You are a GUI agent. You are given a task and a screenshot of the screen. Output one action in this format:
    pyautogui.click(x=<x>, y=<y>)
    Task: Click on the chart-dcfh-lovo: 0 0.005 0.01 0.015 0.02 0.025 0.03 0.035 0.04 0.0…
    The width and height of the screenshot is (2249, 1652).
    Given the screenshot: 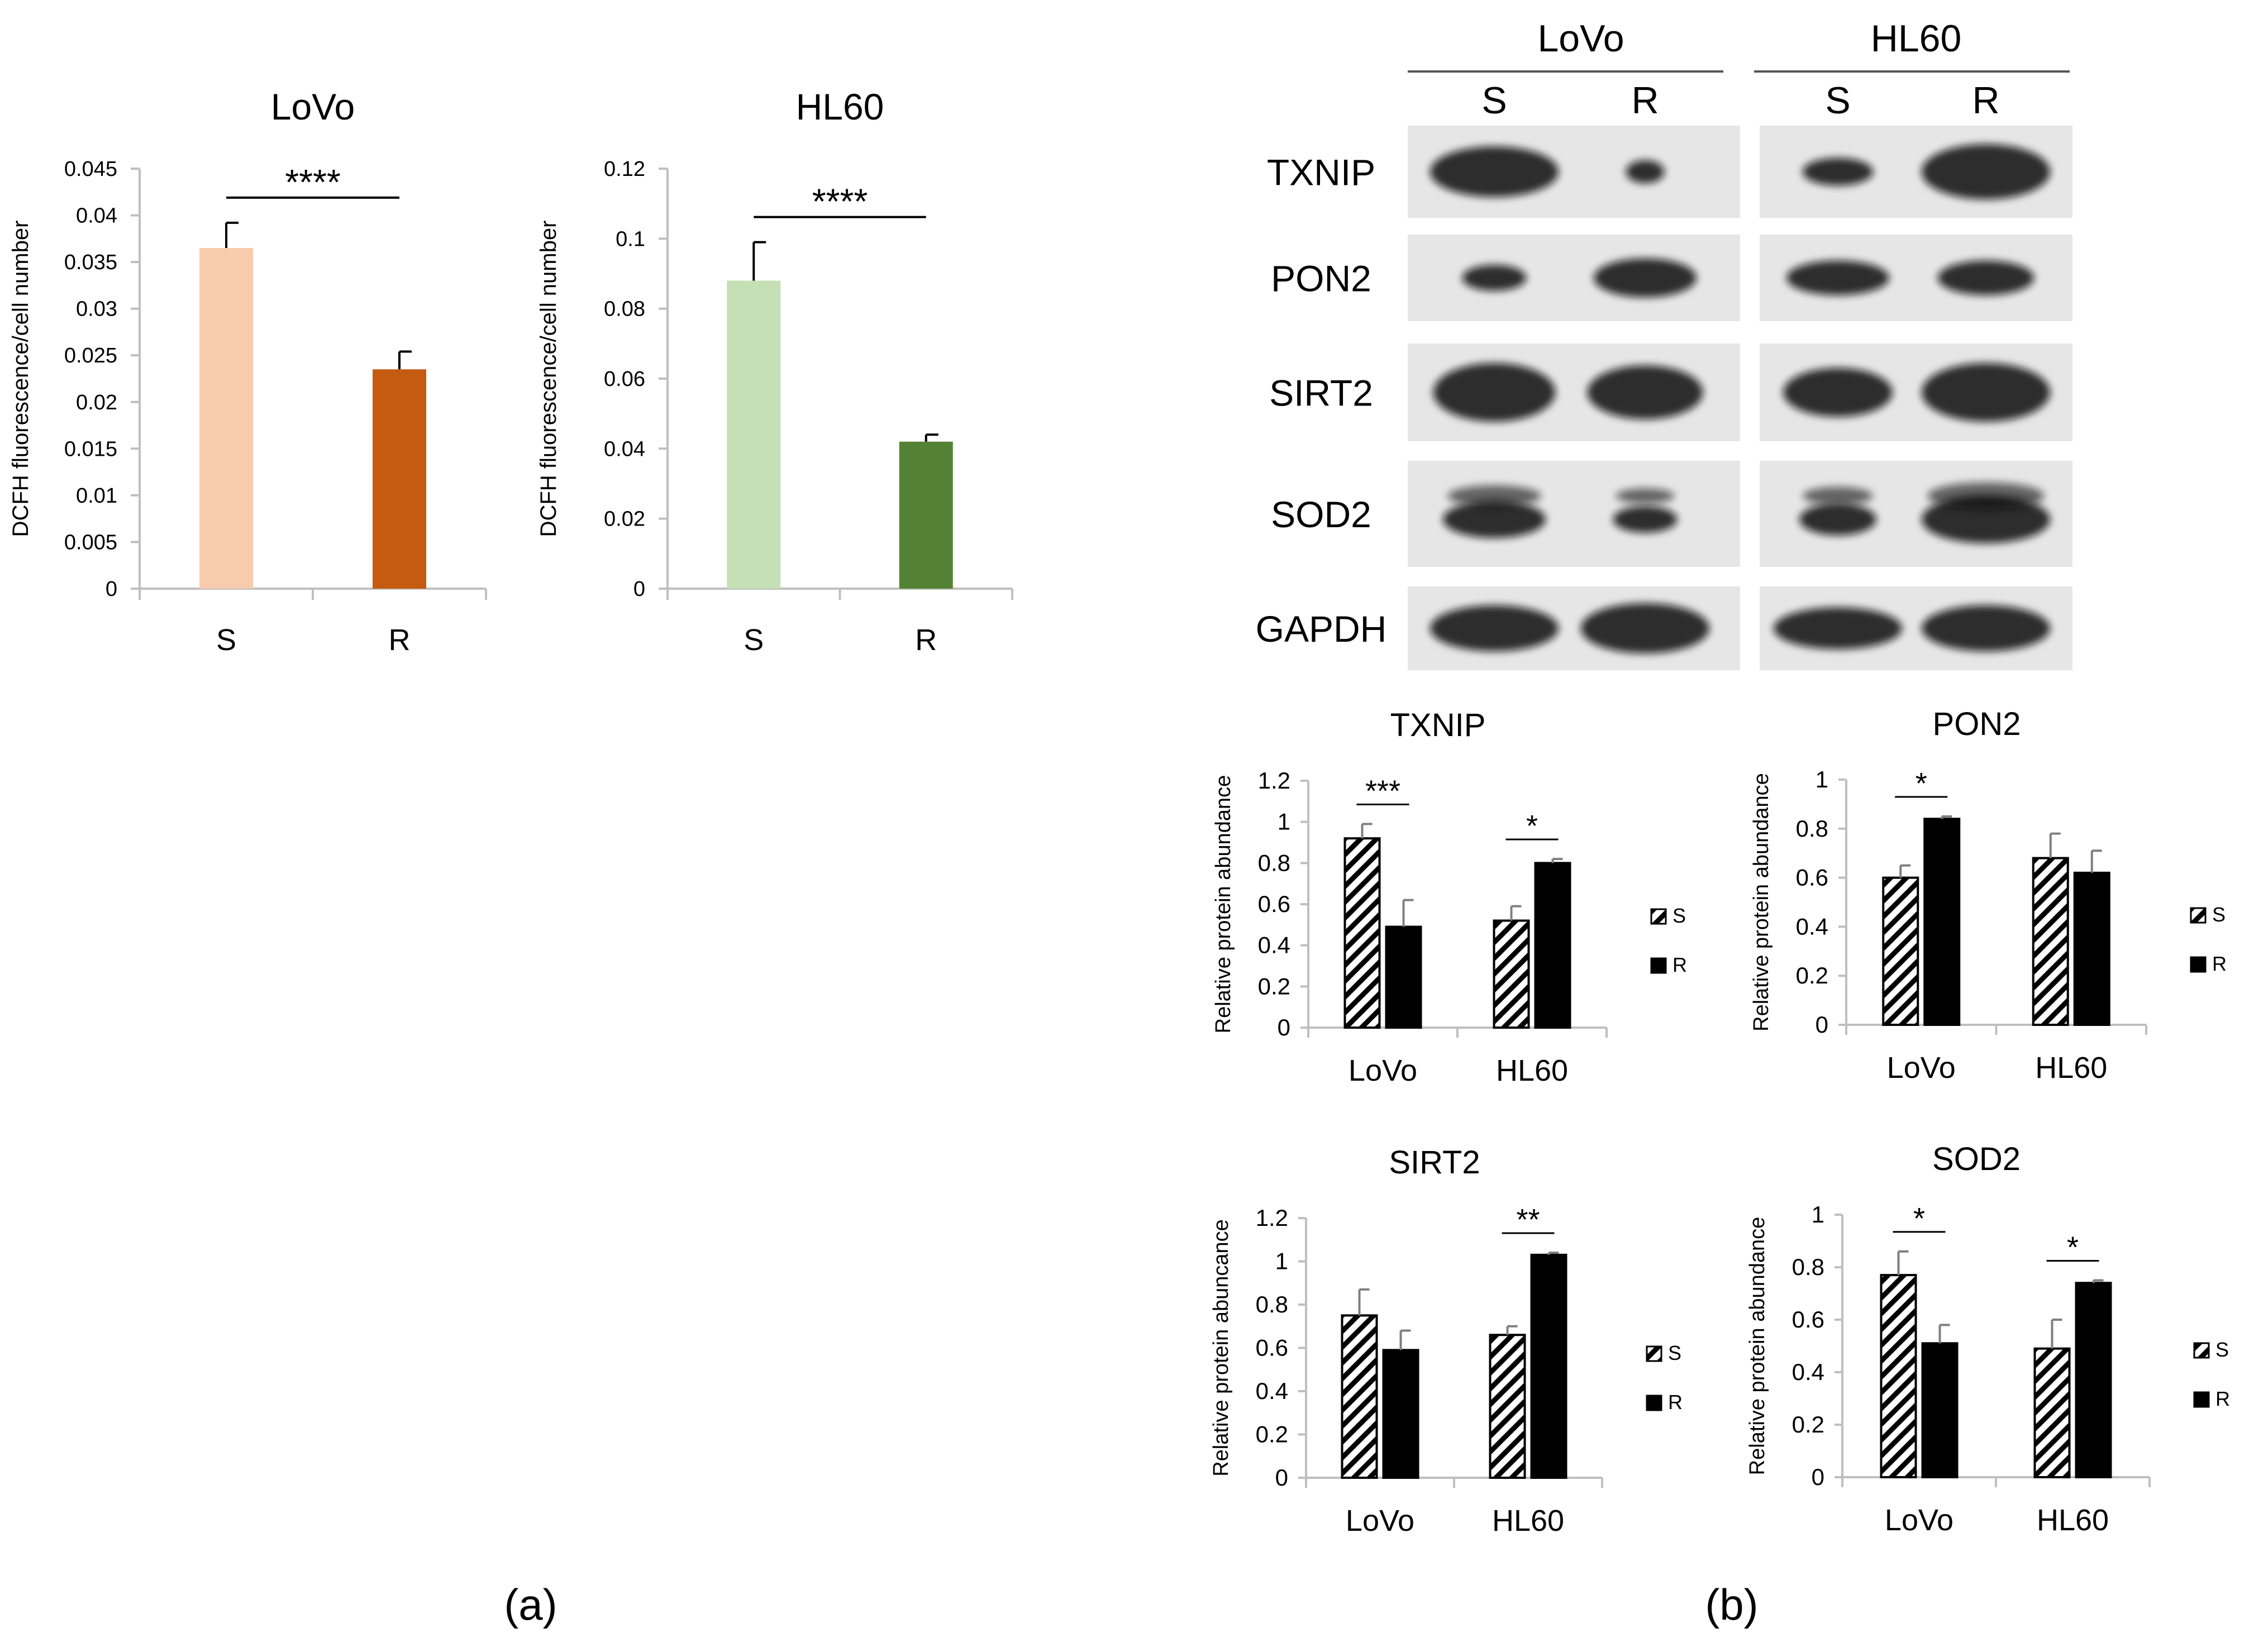 What is the action you would take?
    pyautogui.click(x=247, y=371)
    